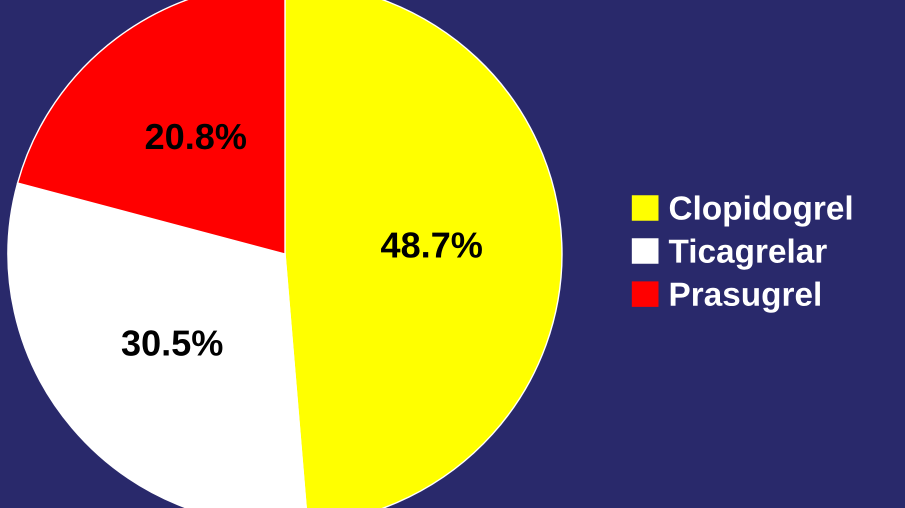  Describe the element at coordinates (761, 211) in the screenshot. I see `legend-label: Clopidogrel` at that location.